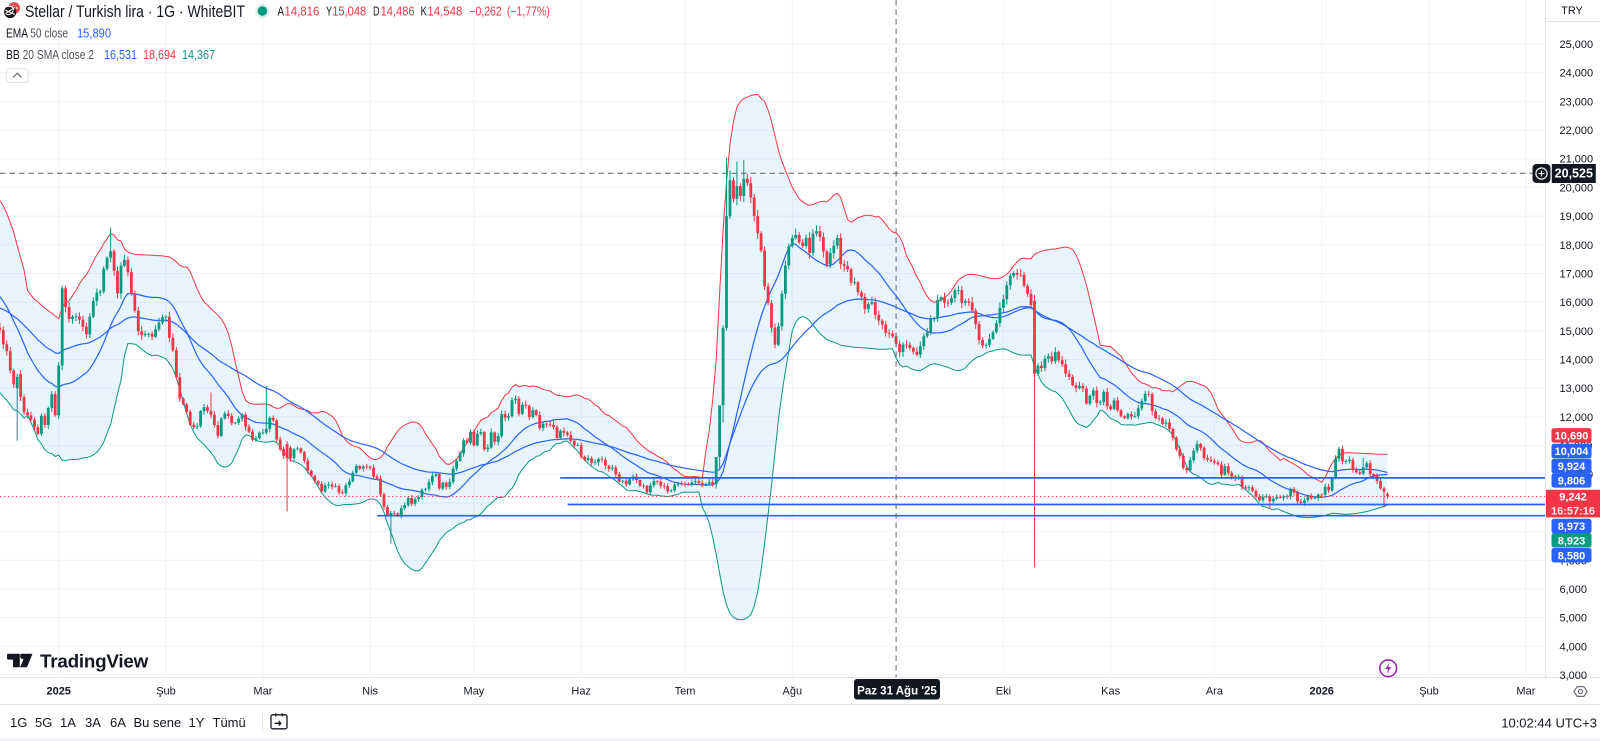 This screenshot has height=741, width=1600. What do you see at coordinates (1577, 418) in the screenshot?
I see `svg-text: 12,000` at bounding box center [1577, 418].